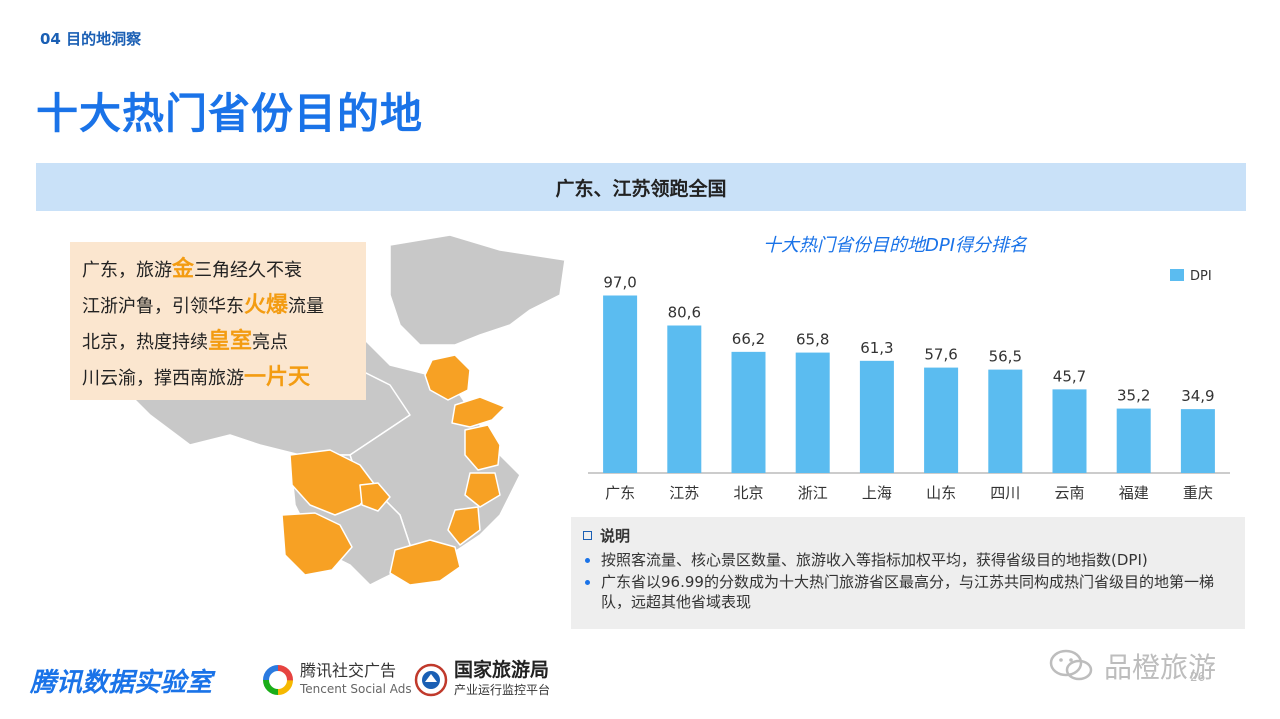 Image resolution: width=1280 pixels, height=719 pixels. I want to click on map-region-guangdong, so click(425, 562).